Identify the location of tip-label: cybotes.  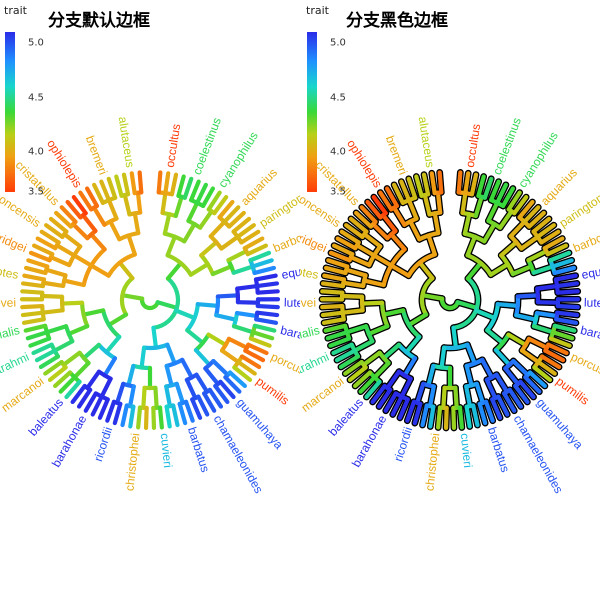
(310, 271).